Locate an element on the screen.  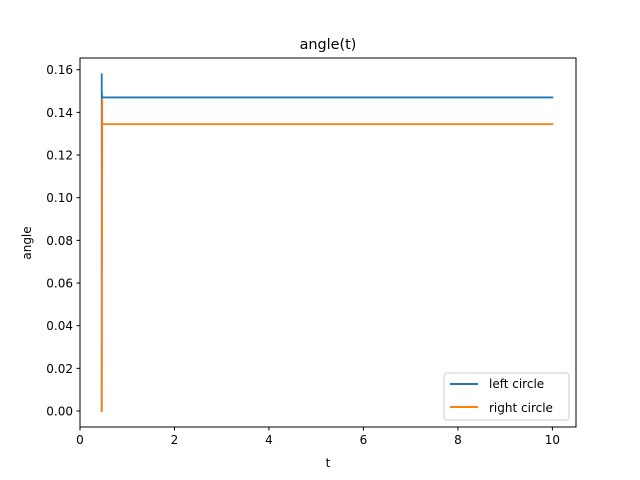
y-axis-label: angle is located at coordinates (27, 242).